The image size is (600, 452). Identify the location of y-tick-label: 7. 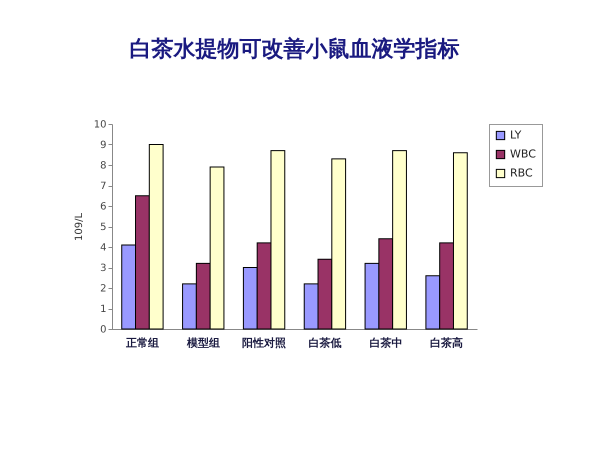
(103, 186).